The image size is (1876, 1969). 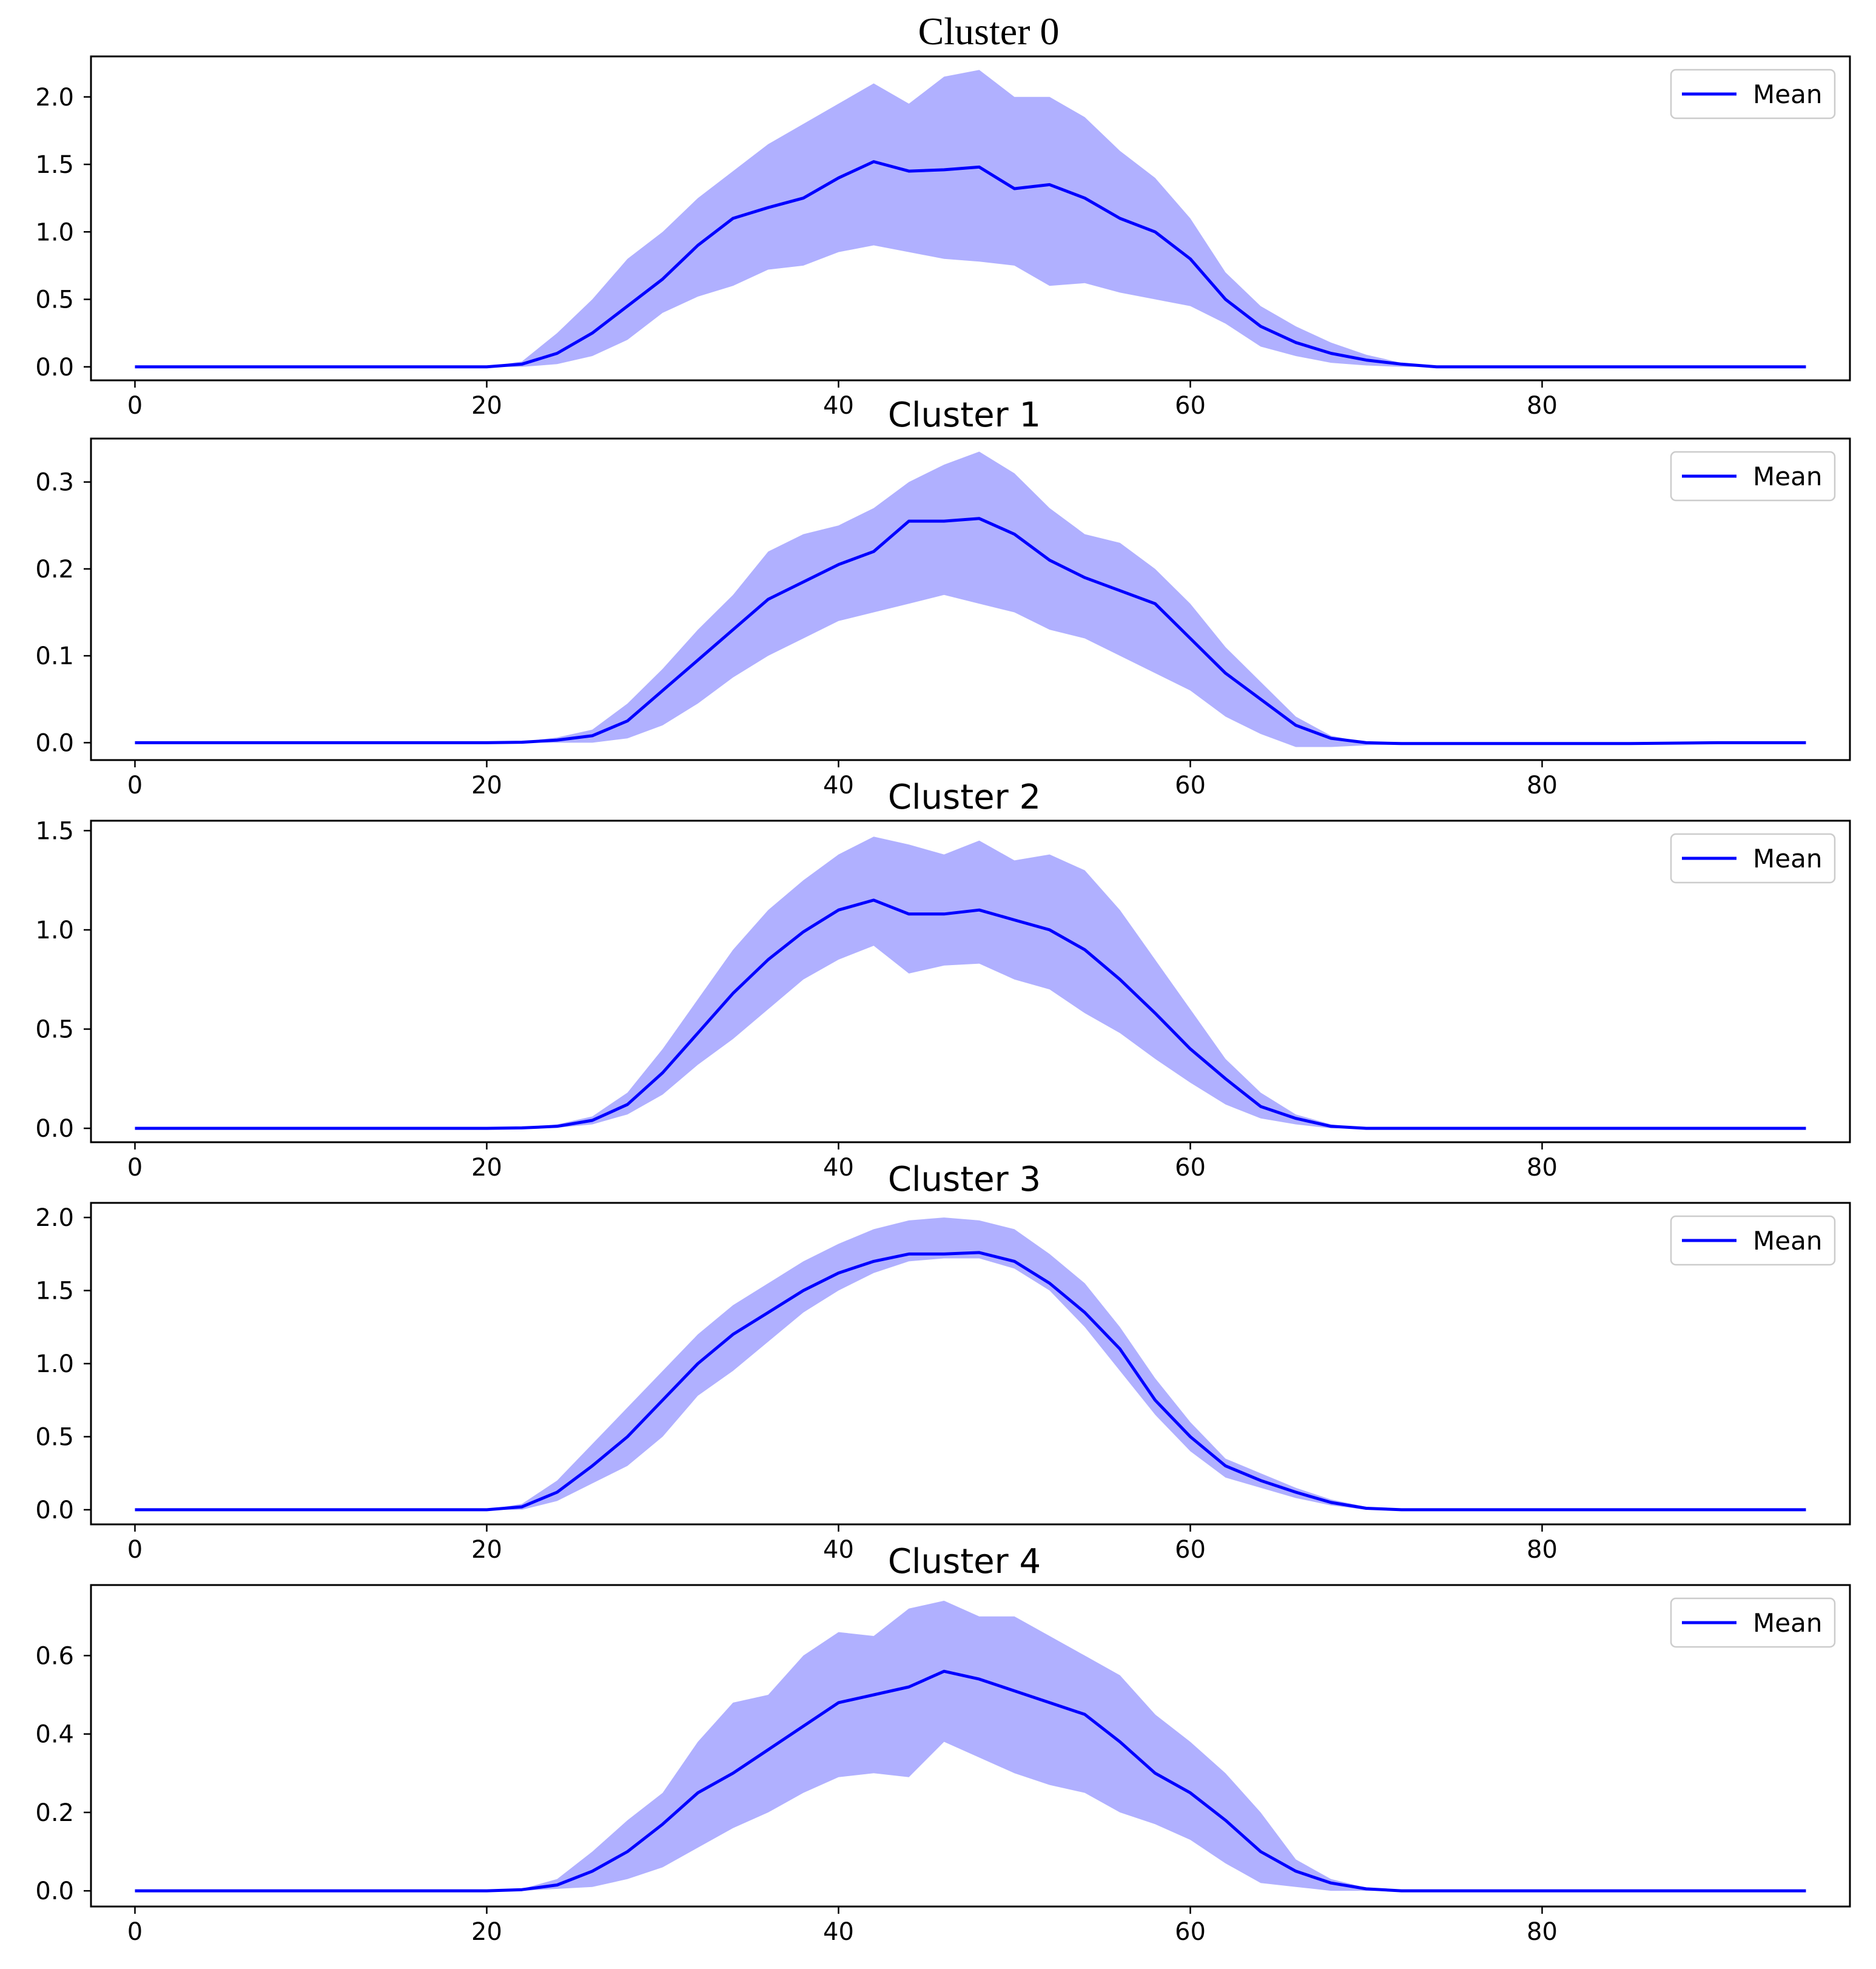 What do you see at coordinates (54, 1656) in the screenshot?
I see `y-tick-label: 0.6` at bounding box center [54, 1656].